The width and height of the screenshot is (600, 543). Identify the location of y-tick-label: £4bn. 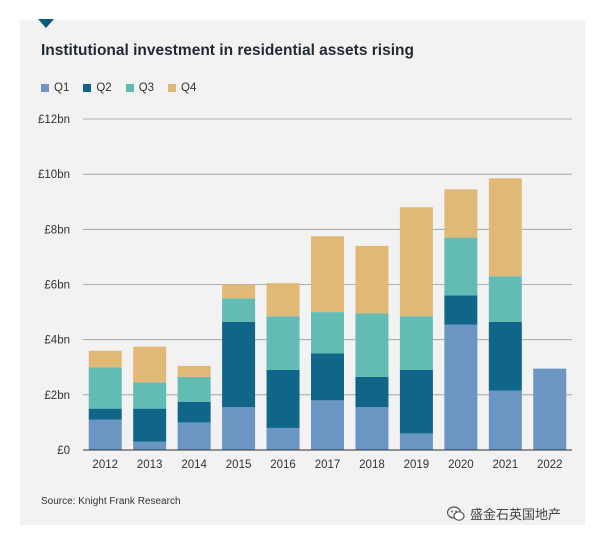
(57, 341).